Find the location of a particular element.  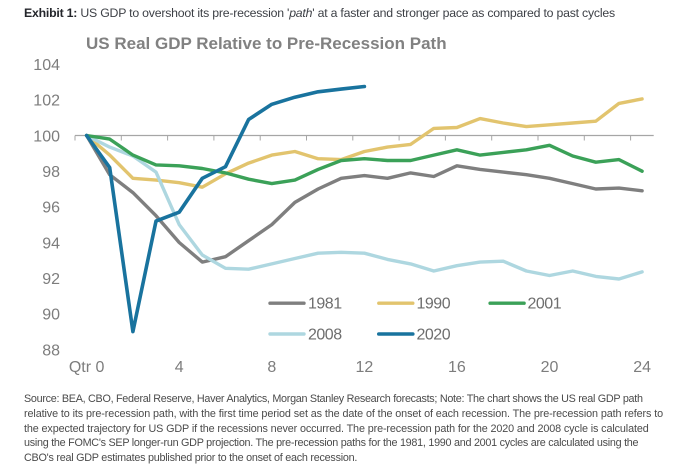

svg-text: 16 is located at coordinates (457, 367).